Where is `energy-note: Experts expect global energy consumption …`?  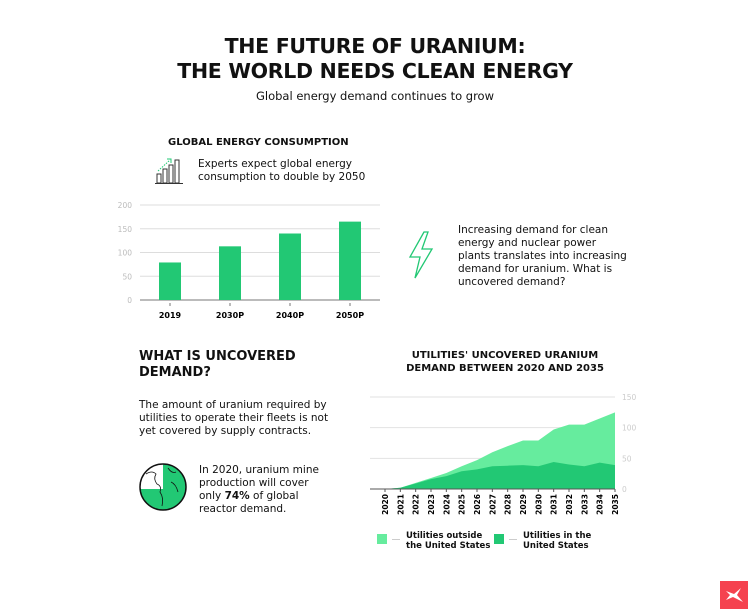
energy-note: Experts expect global energy consumption … is located at coordinates (281, 171).